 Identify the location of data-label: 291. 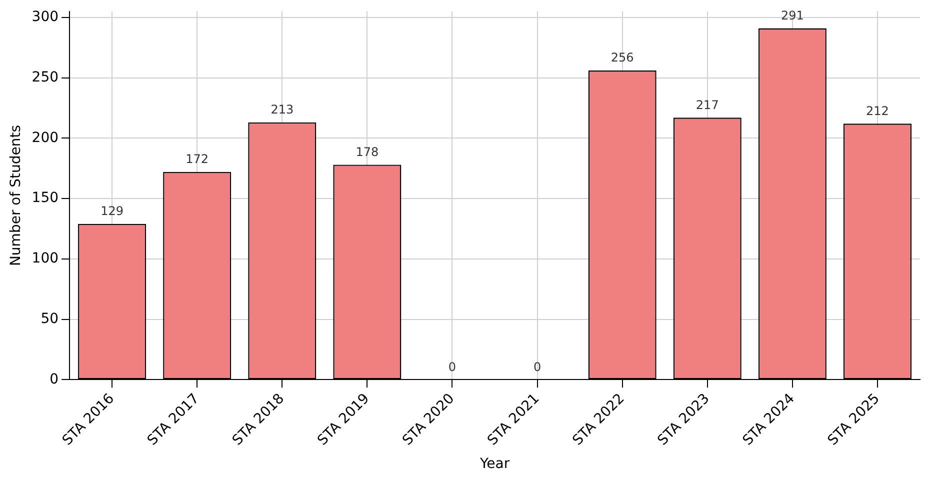
(792, 15).